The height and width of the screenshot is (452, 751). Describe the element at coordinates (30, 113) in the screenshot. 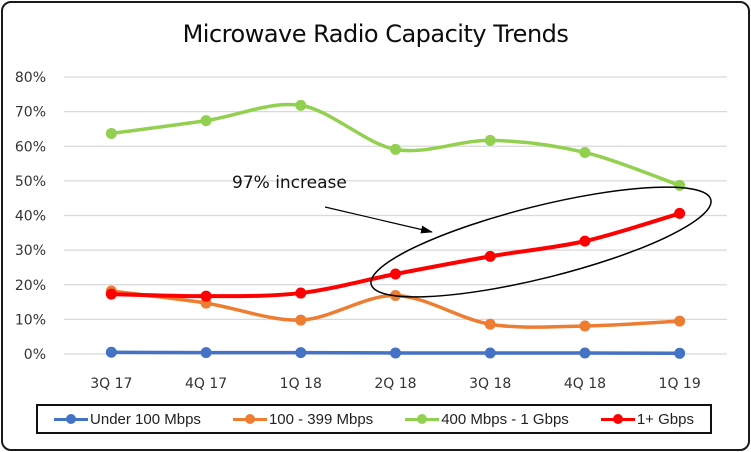

I see `y-tick-label: 70%` at that location.